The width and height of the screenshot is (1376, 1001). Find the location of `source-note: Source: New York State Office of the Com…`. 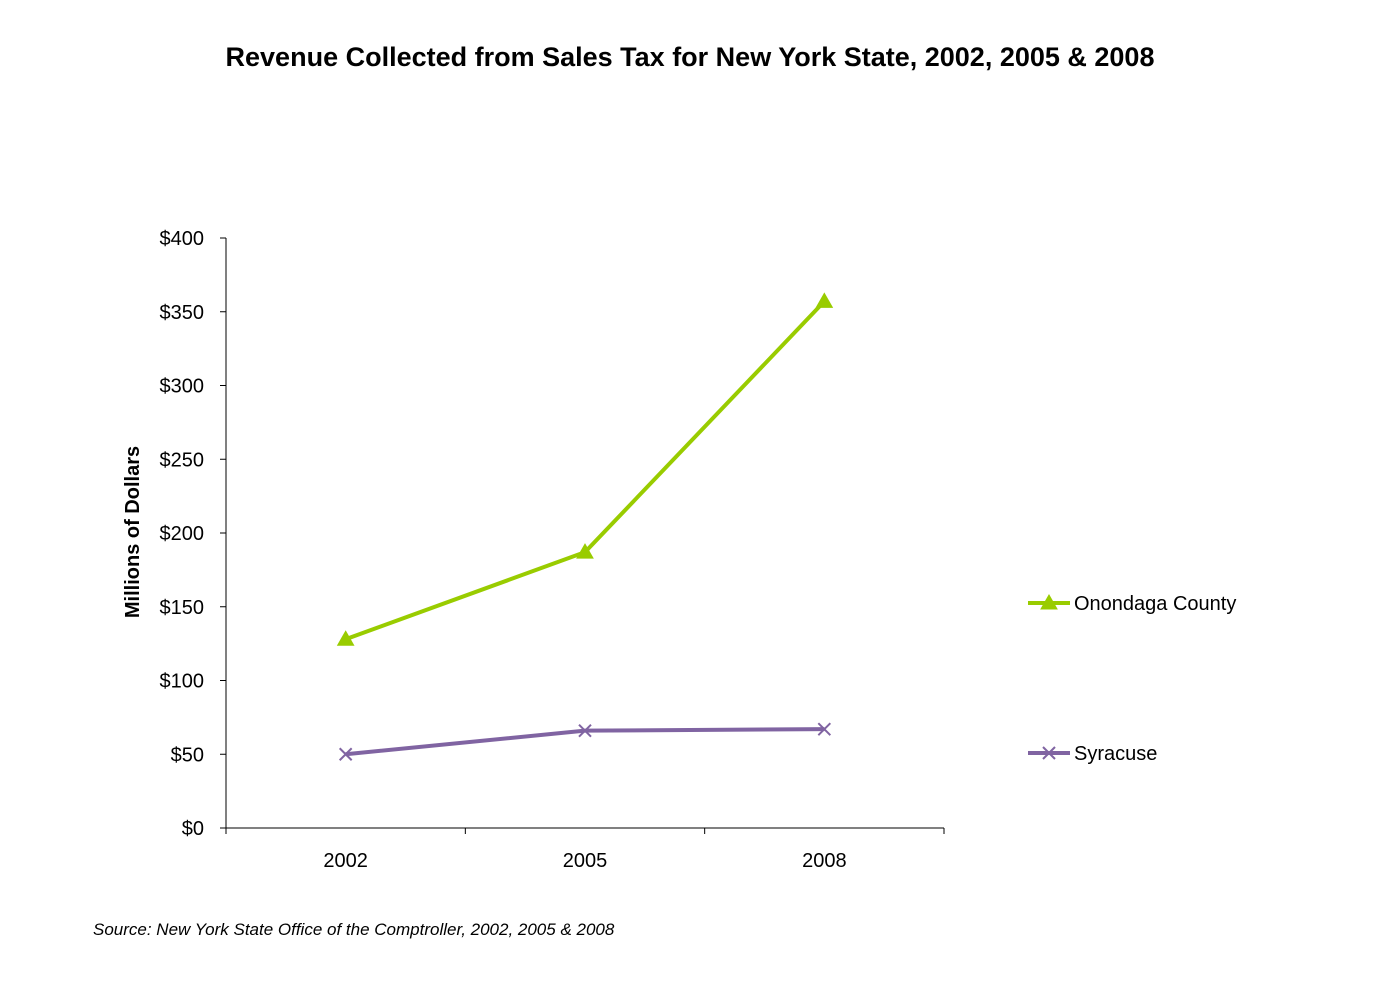

source-note: Source: New York State Office of the Com… is located at coordinates (354, 929).